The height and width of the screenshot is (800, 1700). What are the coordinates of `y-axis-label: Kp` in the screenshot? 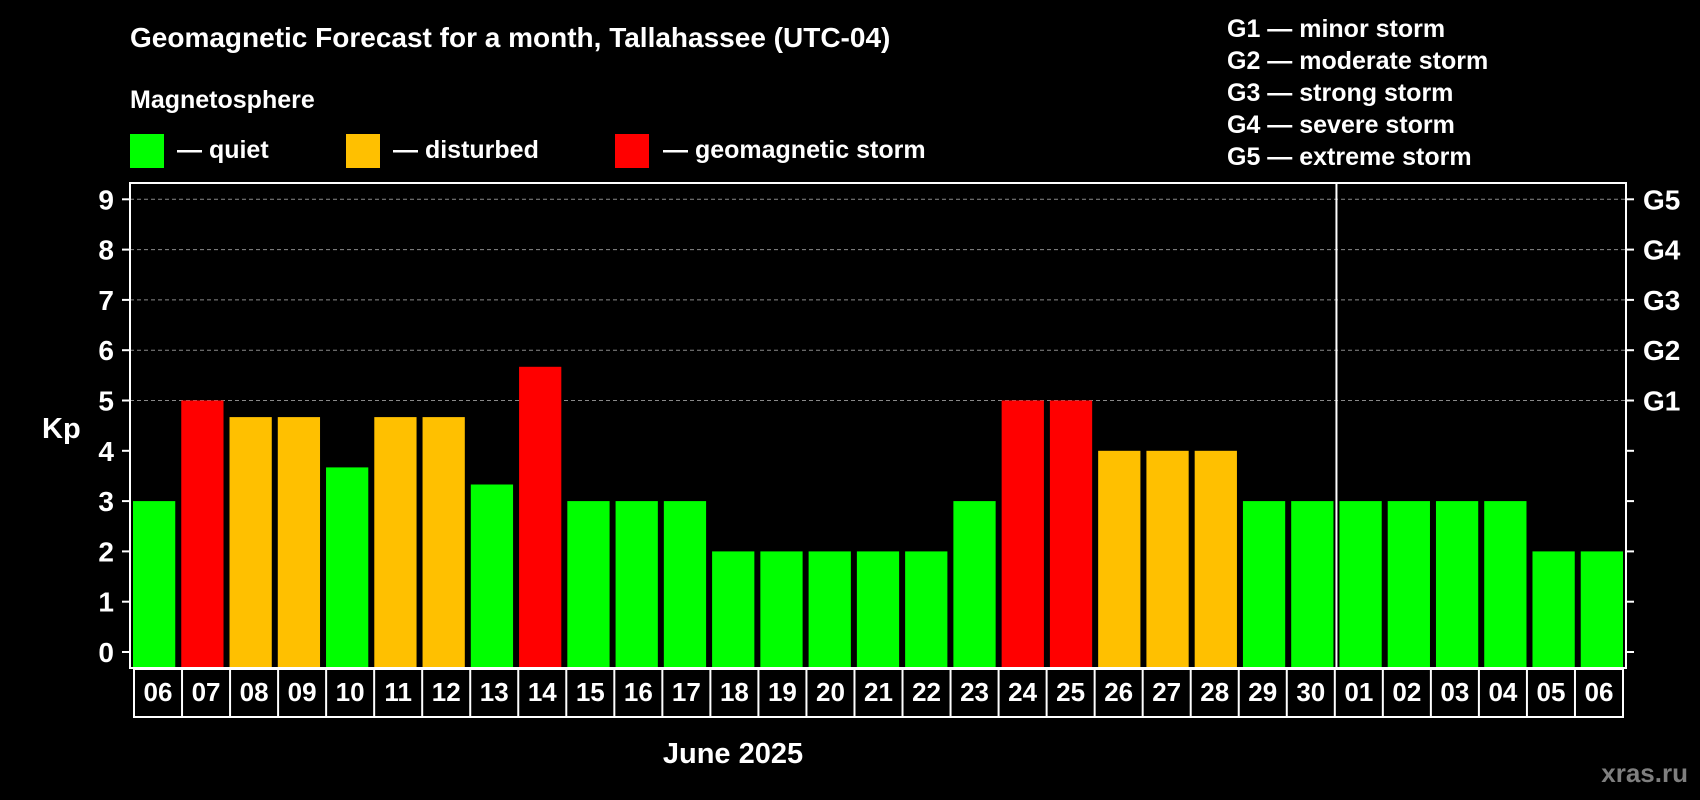 It's located at (61, 429).